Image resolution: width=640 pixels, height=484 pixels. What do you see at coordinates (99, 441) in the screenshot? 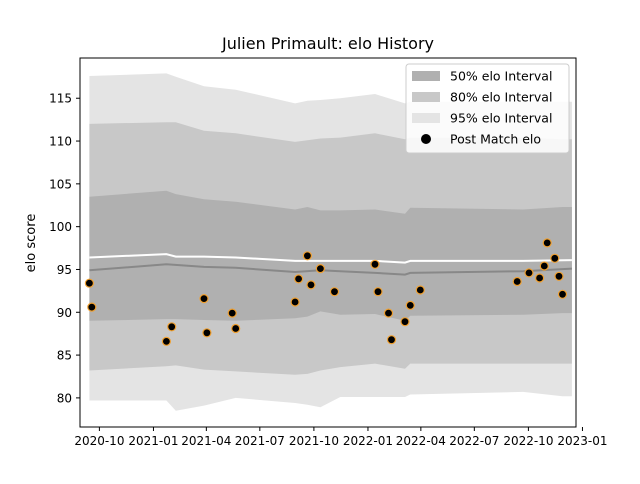
I see `x-tick-label: 2020-10` at bounding box center [99, 441].